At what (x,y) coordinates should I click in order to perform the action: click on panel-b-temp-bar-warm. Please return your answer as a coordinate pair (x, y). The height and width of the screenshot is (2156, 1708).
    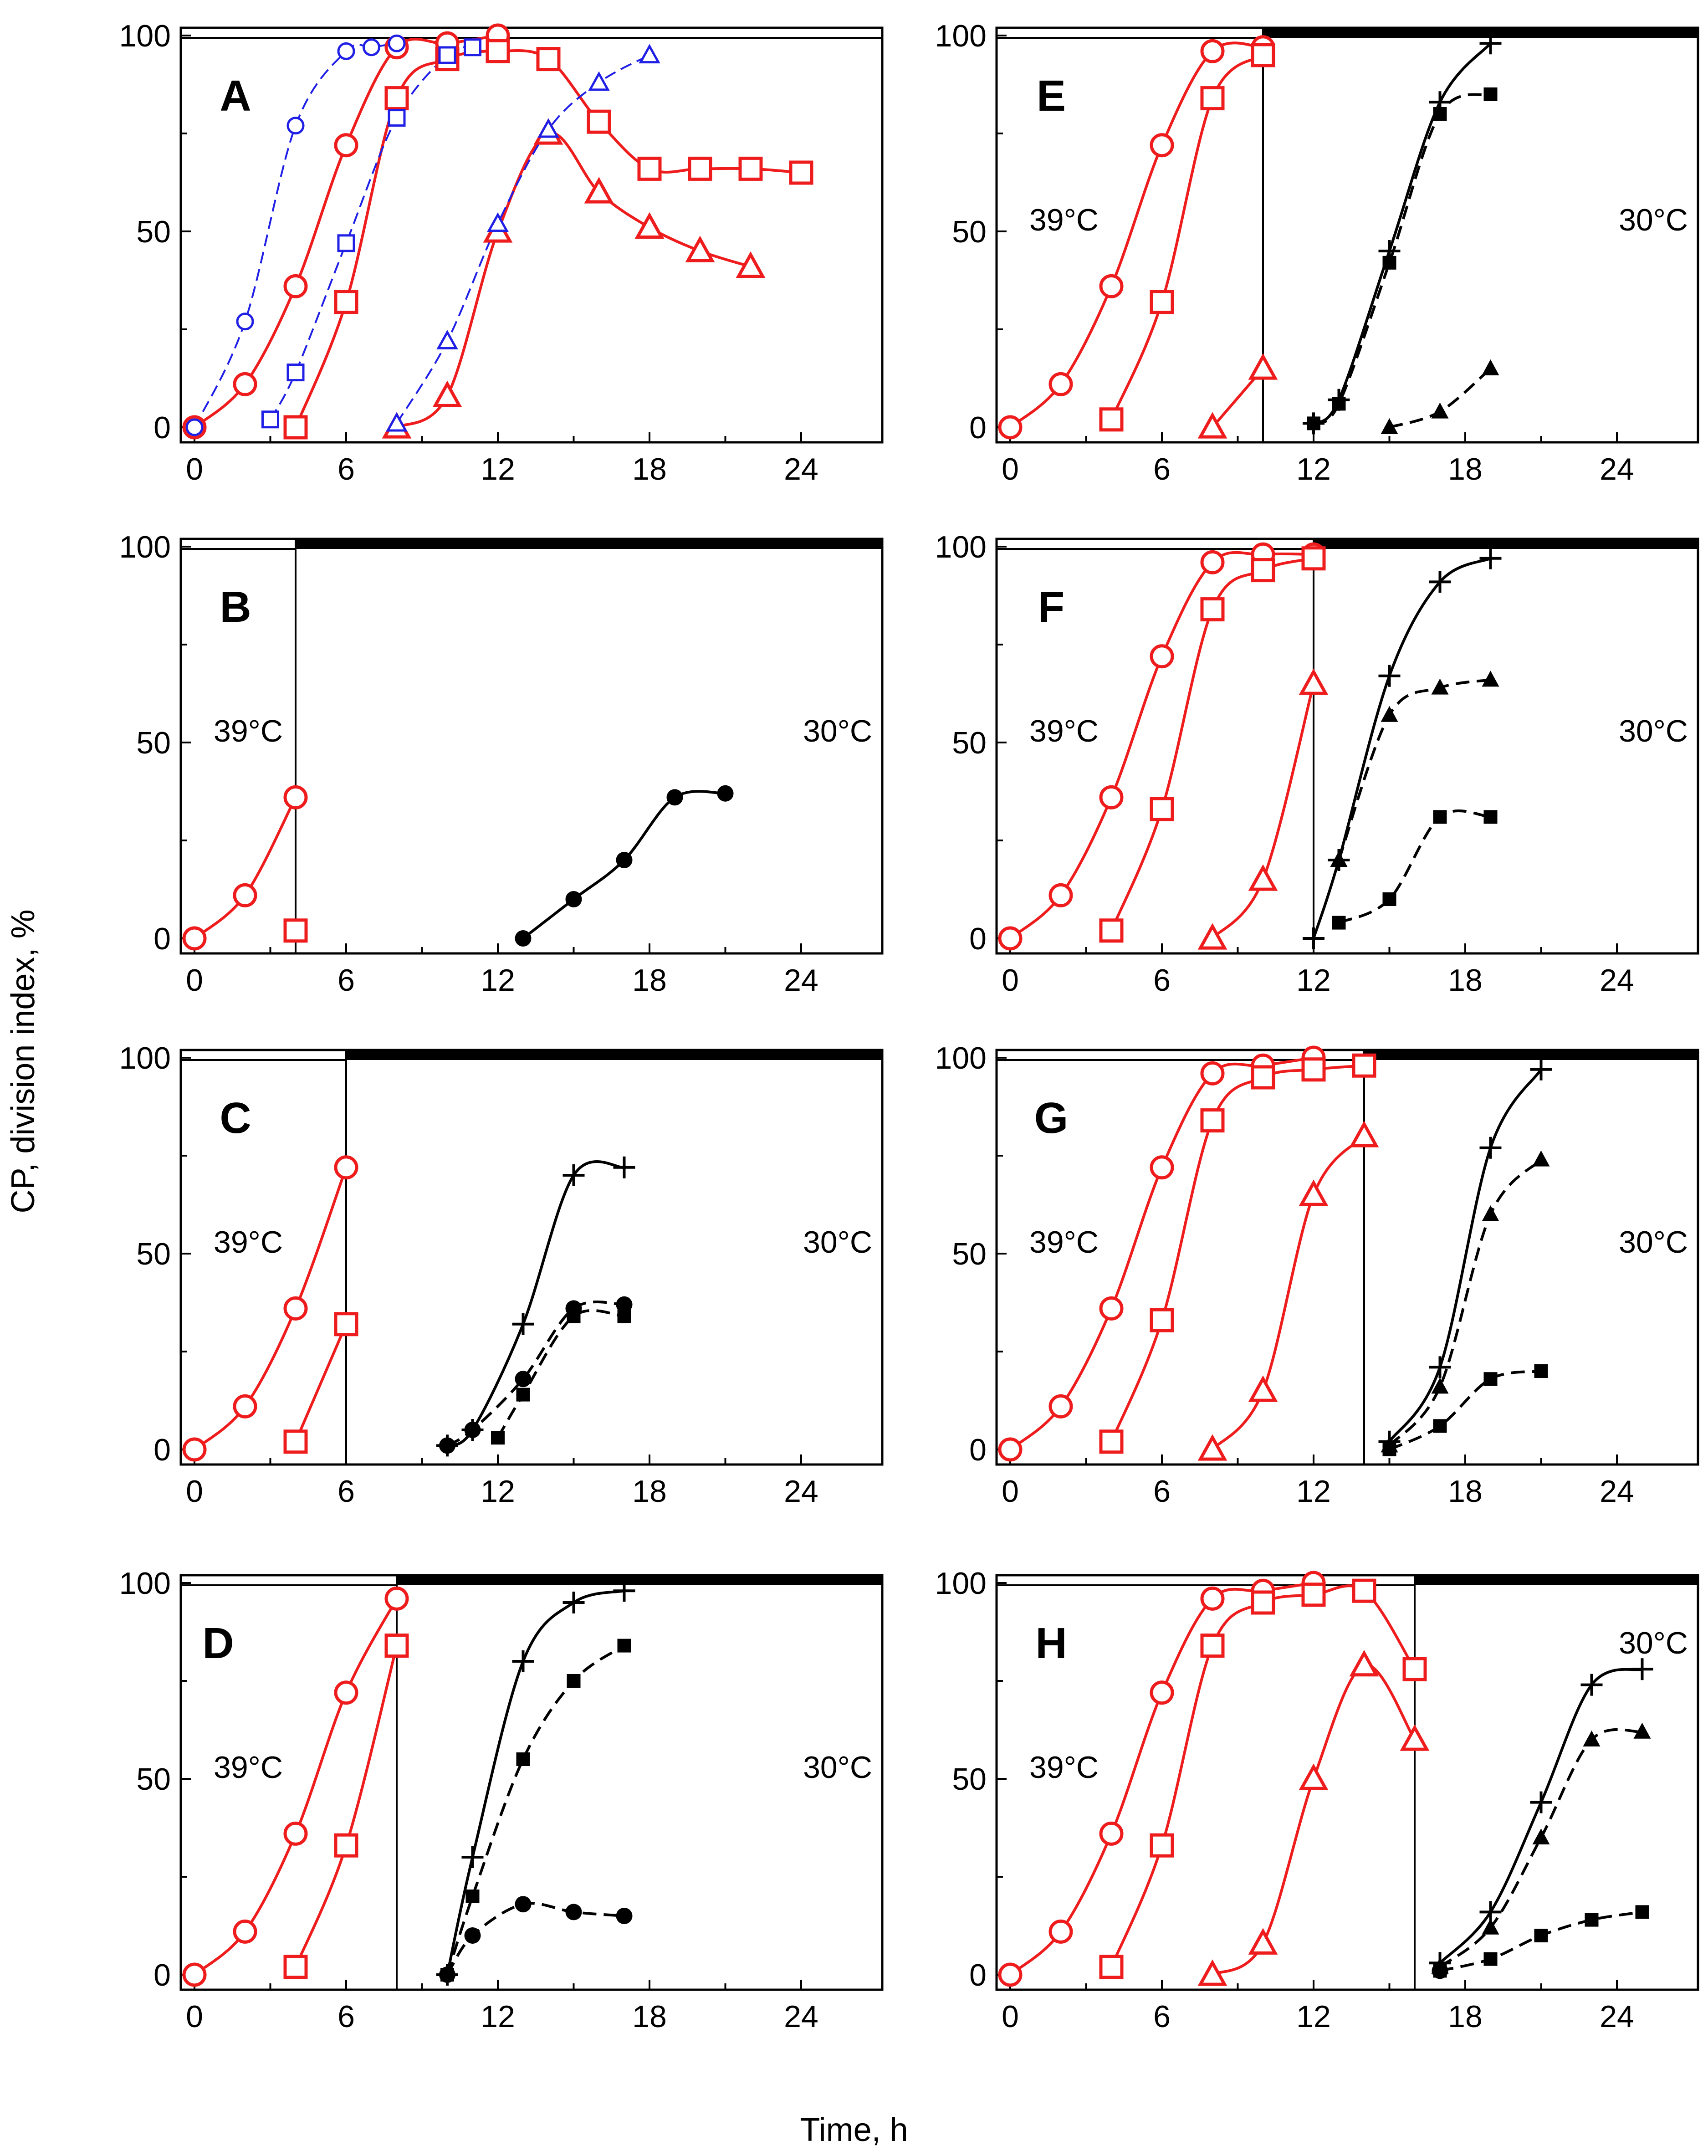
    Looking at the image, I should click on (239, 544).